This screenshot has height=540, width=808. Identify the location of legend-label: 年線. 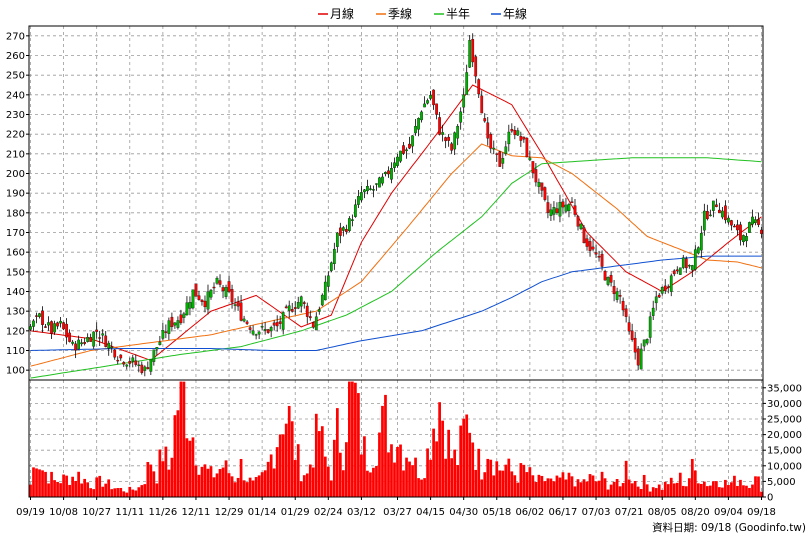
(515, 13).